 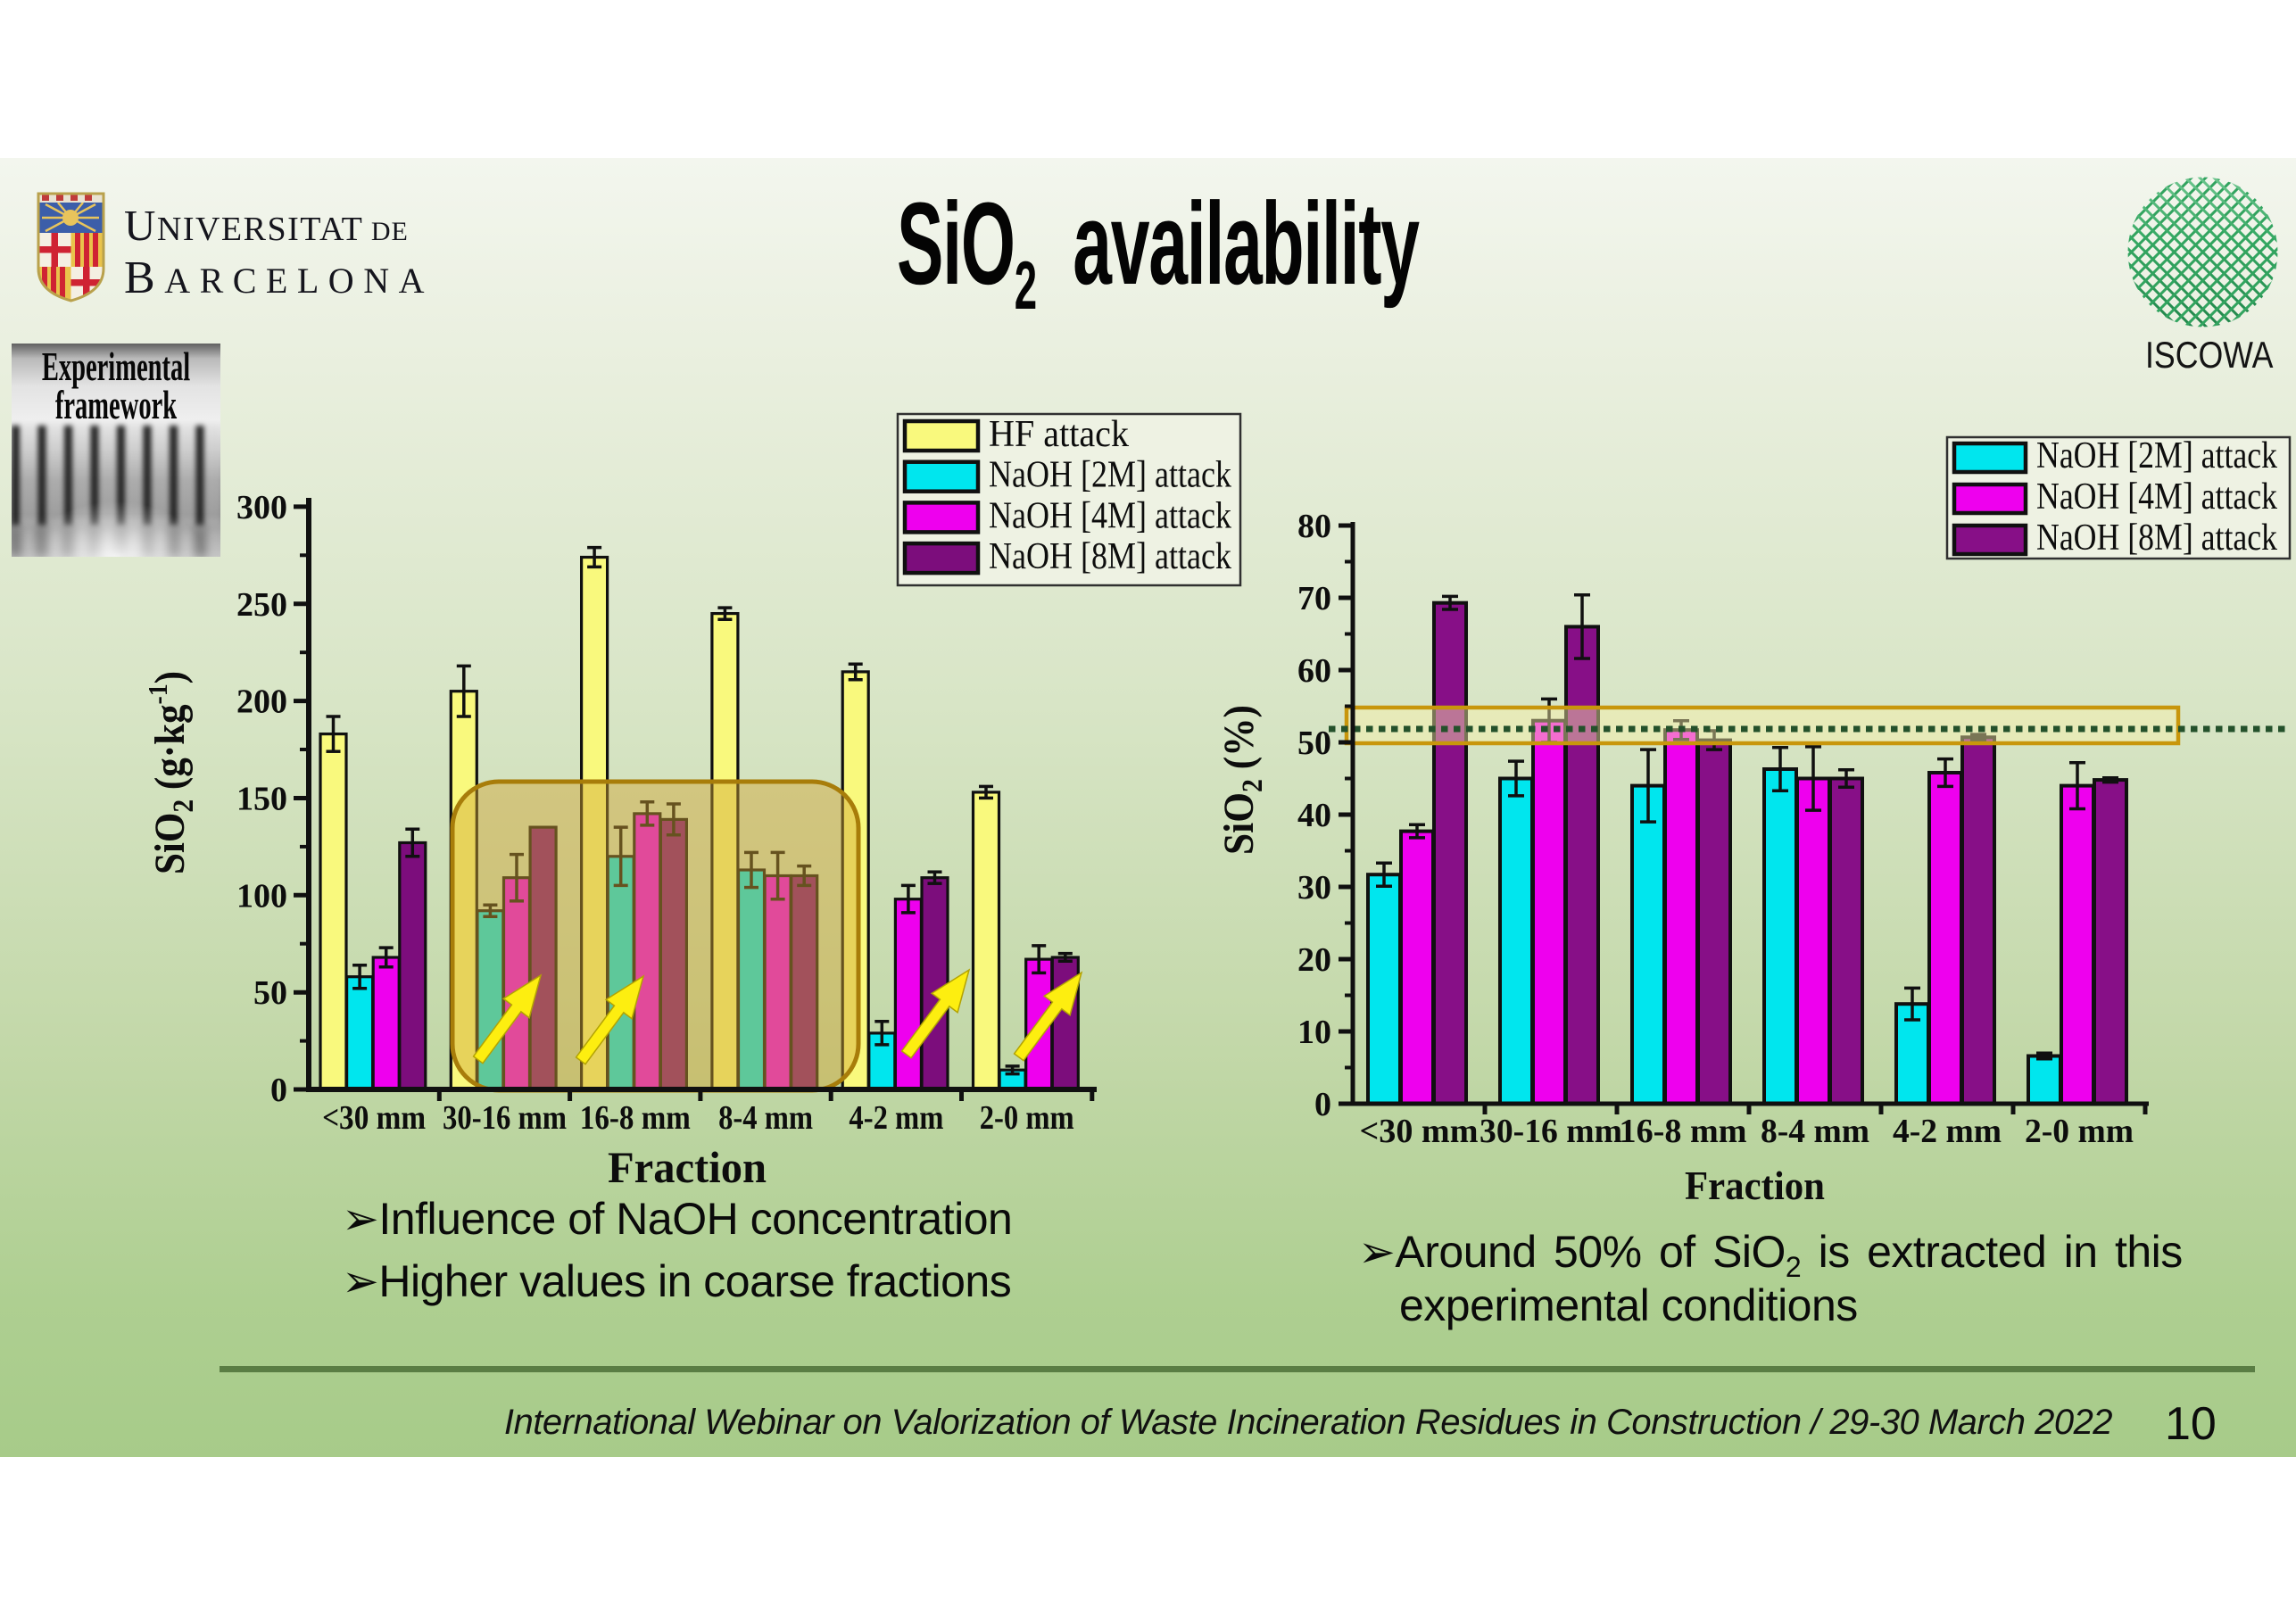 I want to click on svg-text: HF attack, so click(x=1059, y=434).